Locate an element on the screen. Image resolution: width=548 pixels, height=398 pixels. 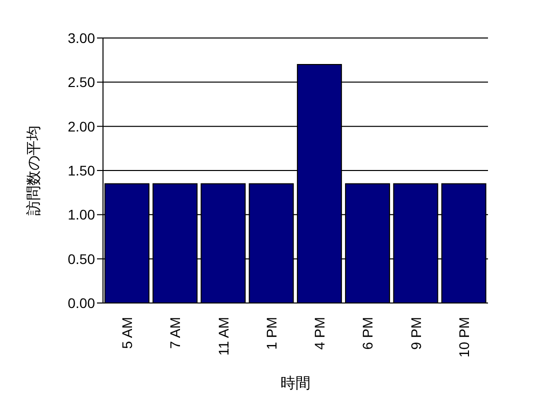
y-tick-label: 1.50 is located at coordinates (82, 170).